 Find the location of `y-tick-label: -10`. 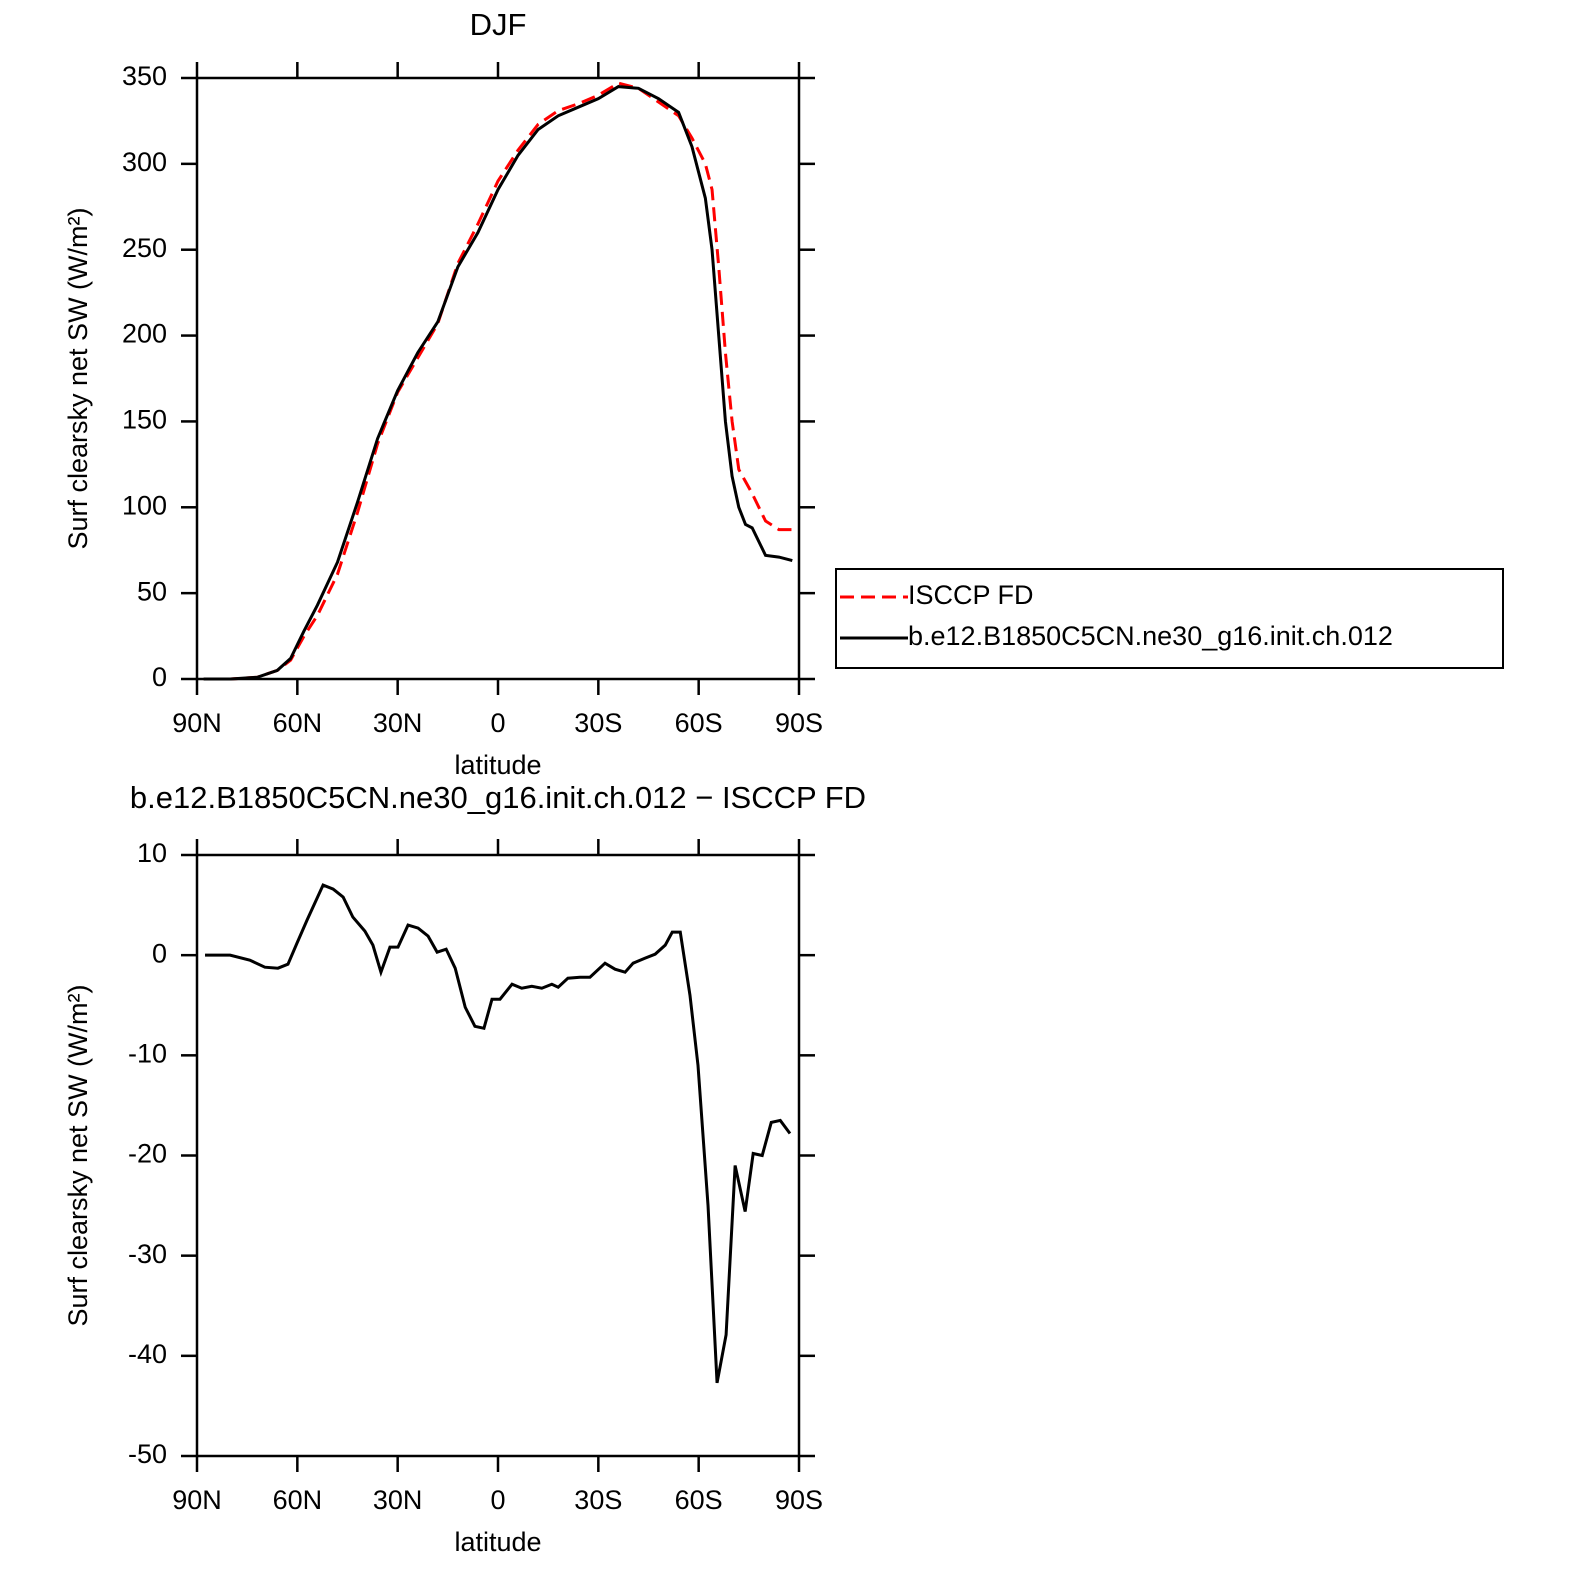

y-tick-label: -10 is located at coordinates (147, 1053).